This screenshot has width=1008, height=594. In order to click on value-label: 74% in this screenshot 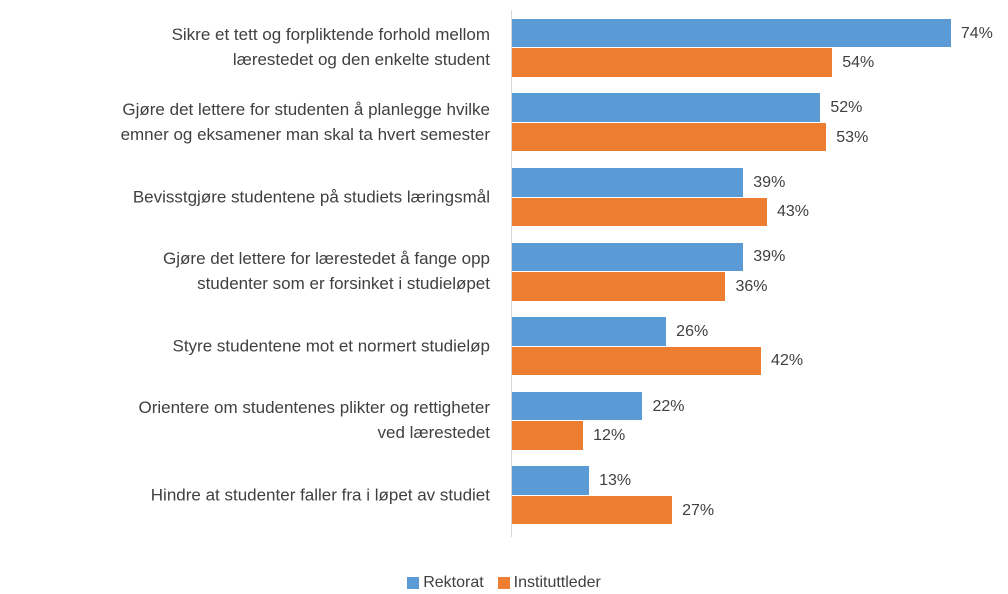, I will do `click(976, 33)`.